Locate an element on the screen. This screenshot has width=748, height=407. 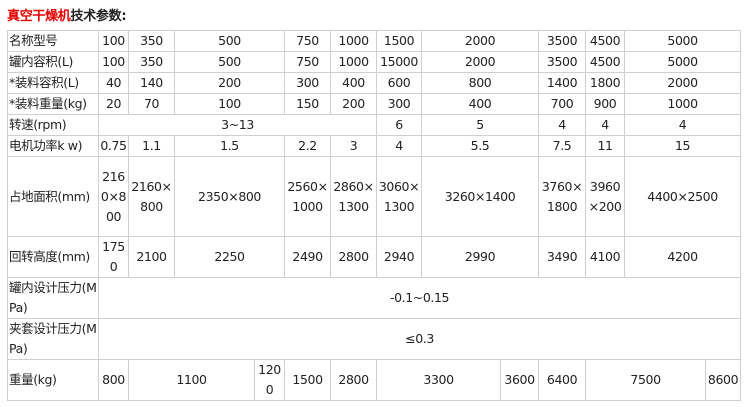
title-product: 真空干燥机 is located at coordinates (39, 16).